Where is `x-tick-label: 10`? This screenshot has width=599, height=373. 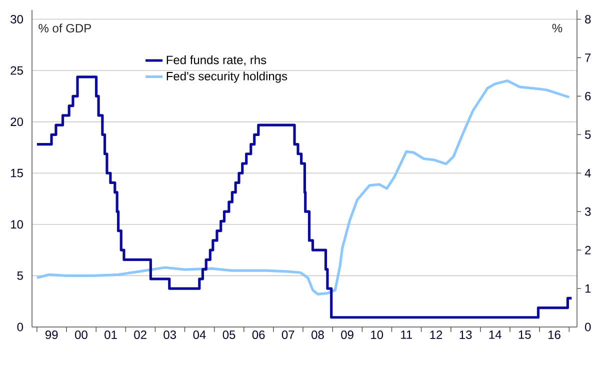
x-tick-label: 10 is located at coordinates (377, 335).